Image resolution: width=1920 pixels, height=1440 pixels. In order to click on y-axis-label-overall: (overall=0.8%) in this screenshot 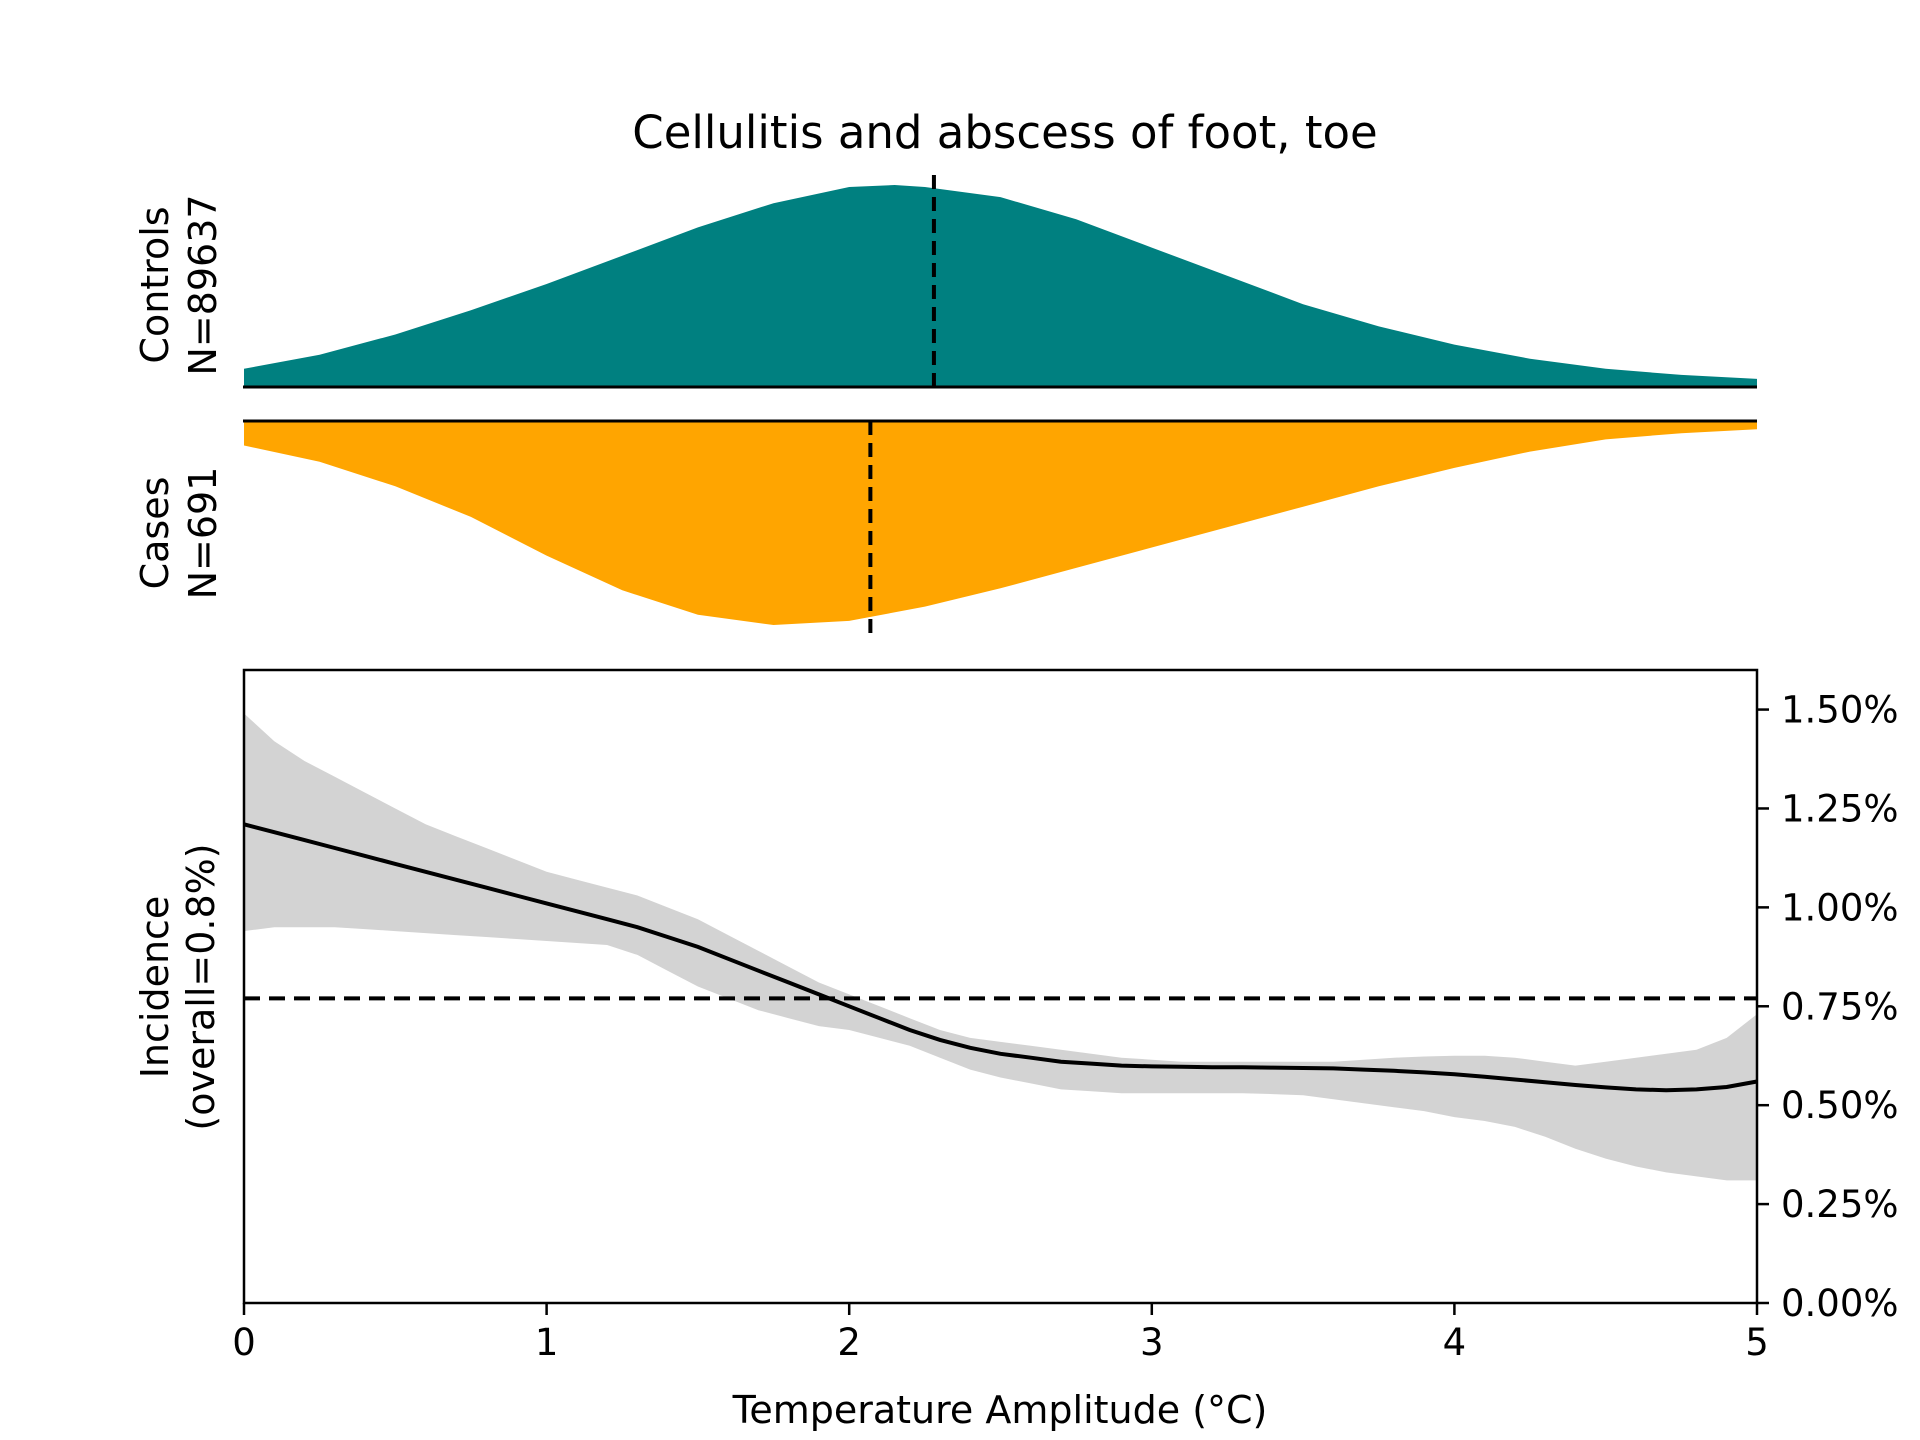, I will do `click(201, 986)`.